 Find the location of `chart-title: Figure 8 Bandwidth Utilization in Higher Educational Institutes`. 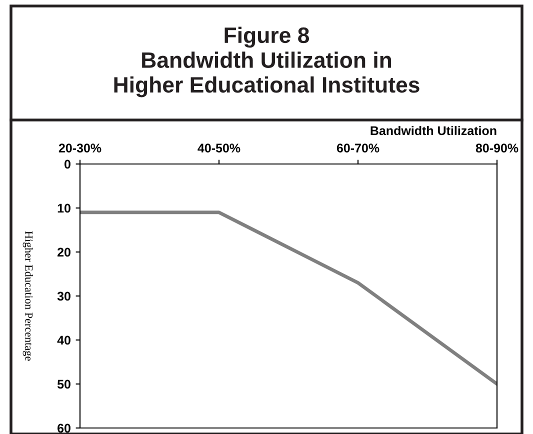

chart-title: Figure 8 Bandwidth Utilization in Higher Educational Institutes is located at coordinates (267, 62).